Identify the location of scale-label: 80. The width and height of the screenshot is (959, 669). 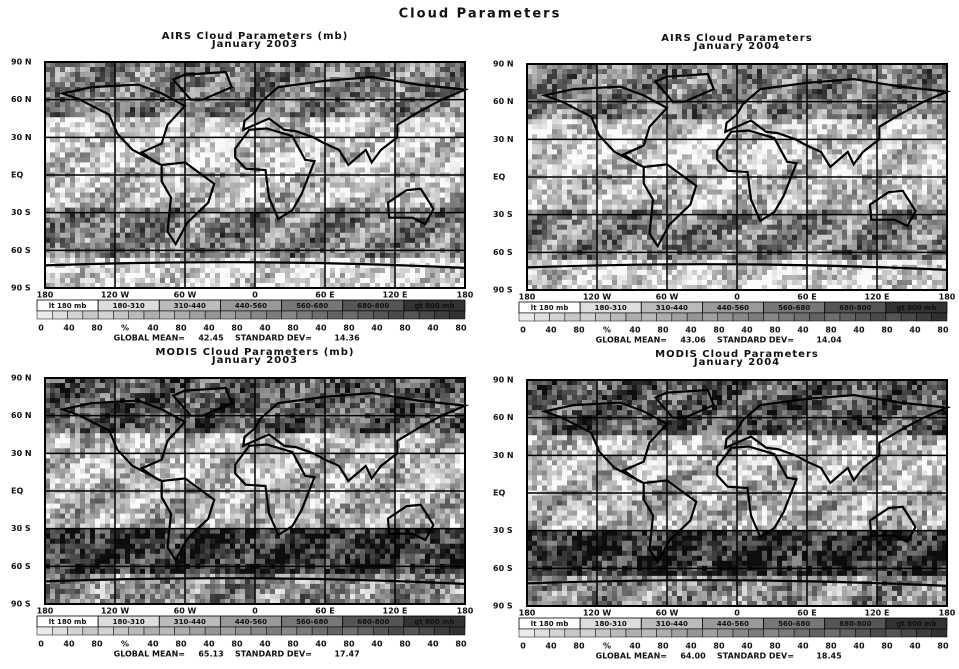
(237, 328).